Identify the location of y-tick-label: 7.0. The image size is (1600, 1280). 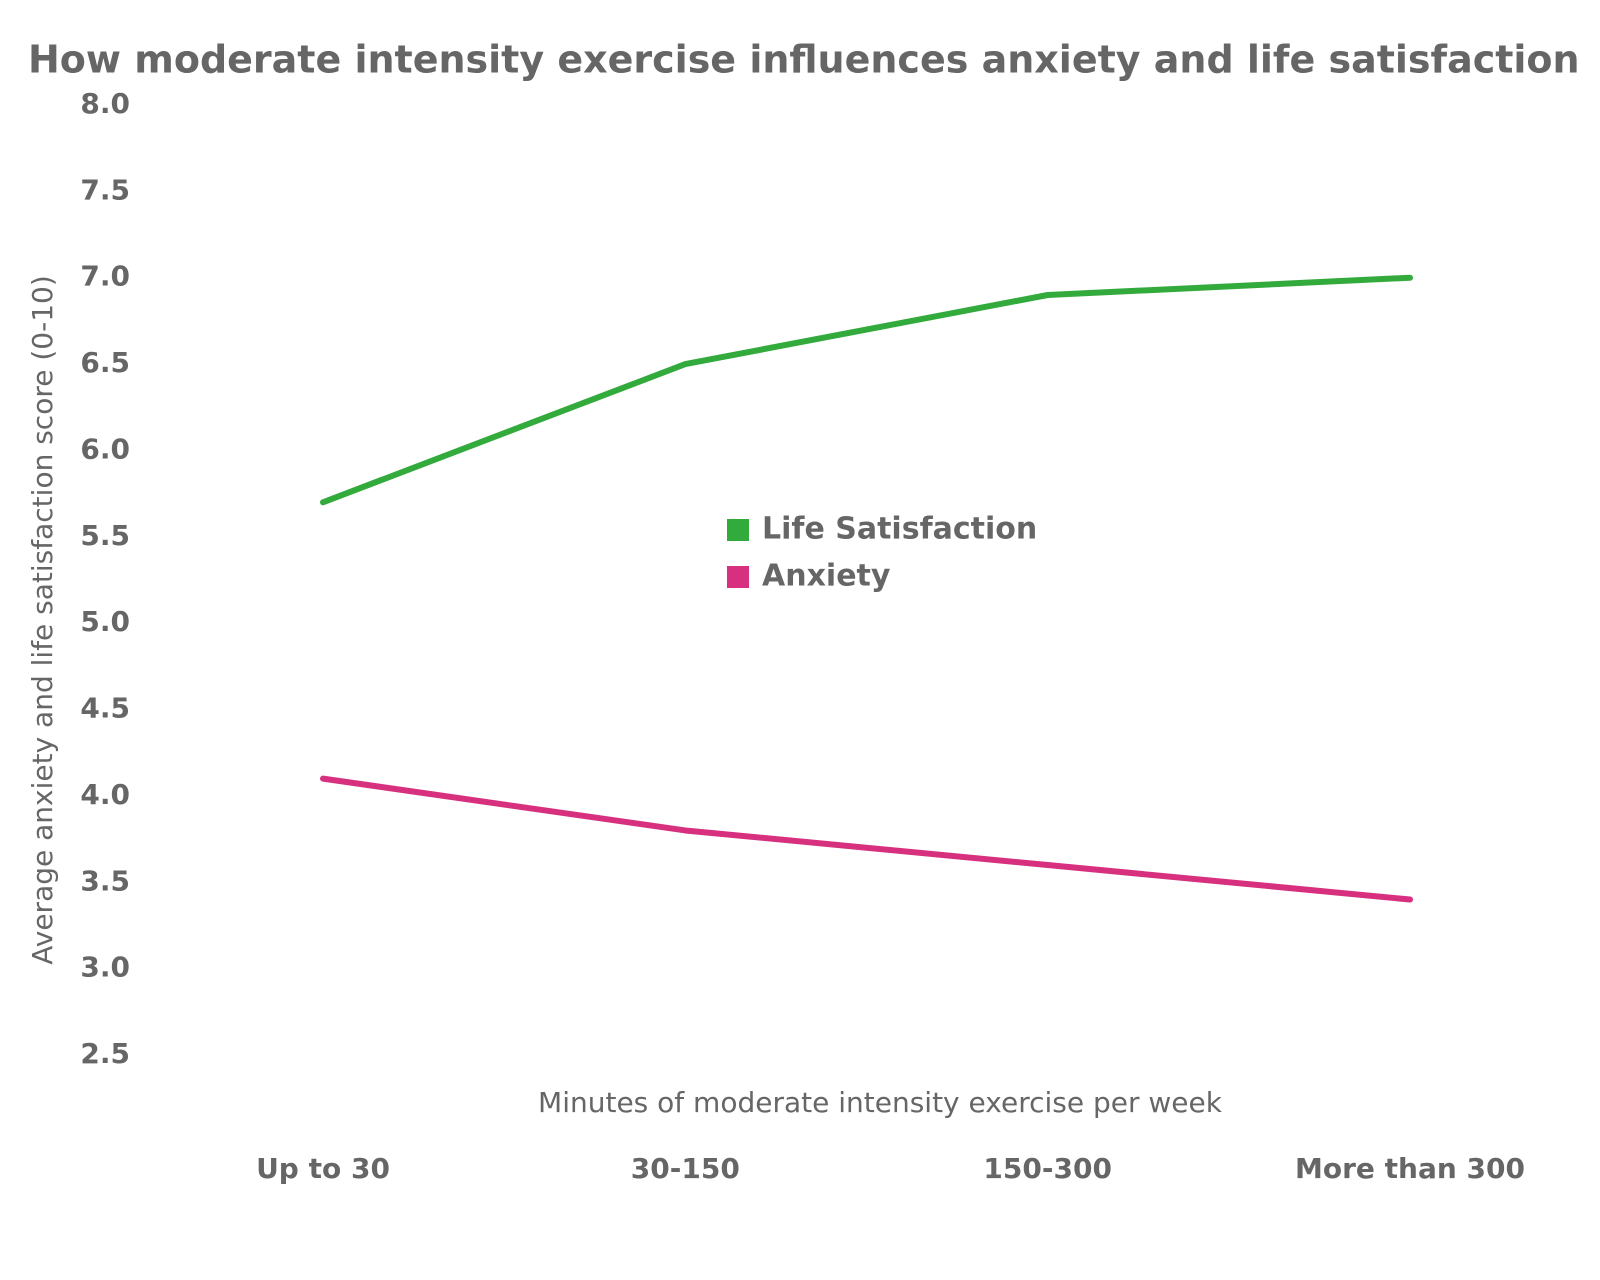
(105, 276).